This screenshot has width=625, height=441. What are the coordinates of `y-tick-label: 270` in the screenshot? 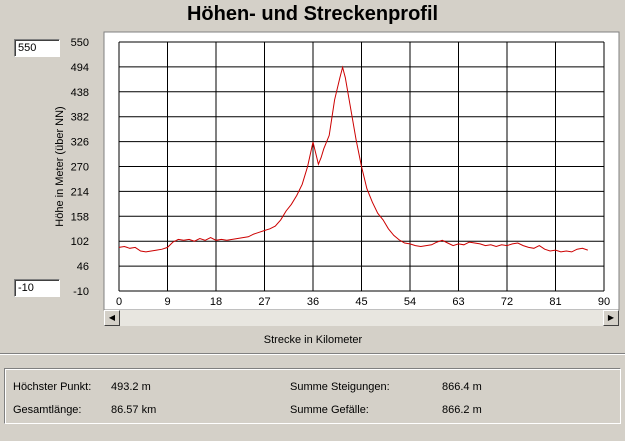 It's located at (80, 168).